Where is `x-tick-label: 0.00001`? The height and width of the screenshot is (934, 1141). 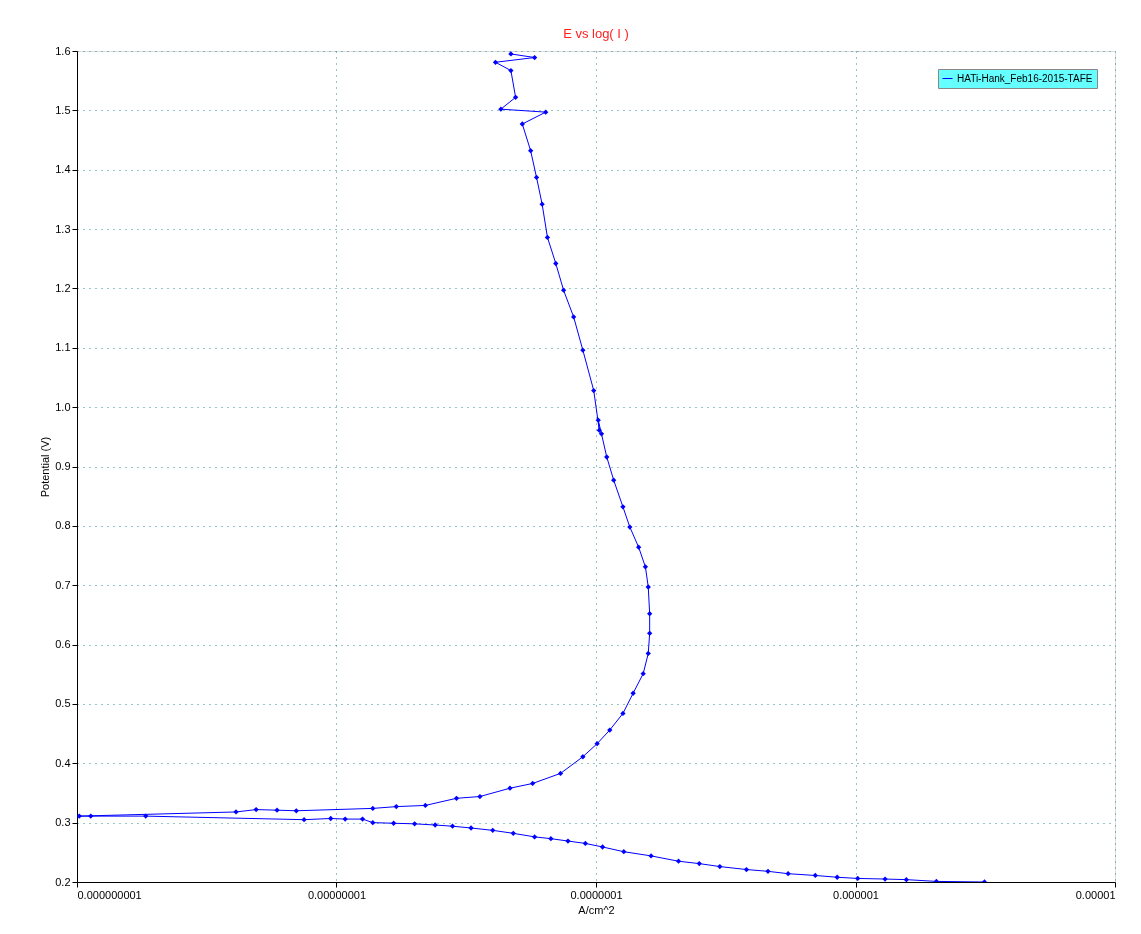
x-tick-label: 0.00001 is located at coordinates (1095, 894).